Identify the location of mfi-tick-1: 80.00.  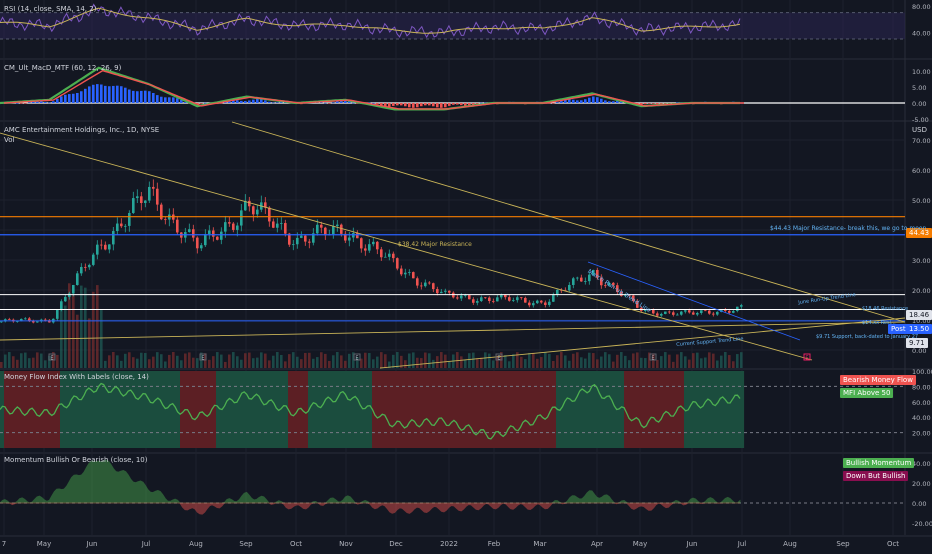
(921, 387).